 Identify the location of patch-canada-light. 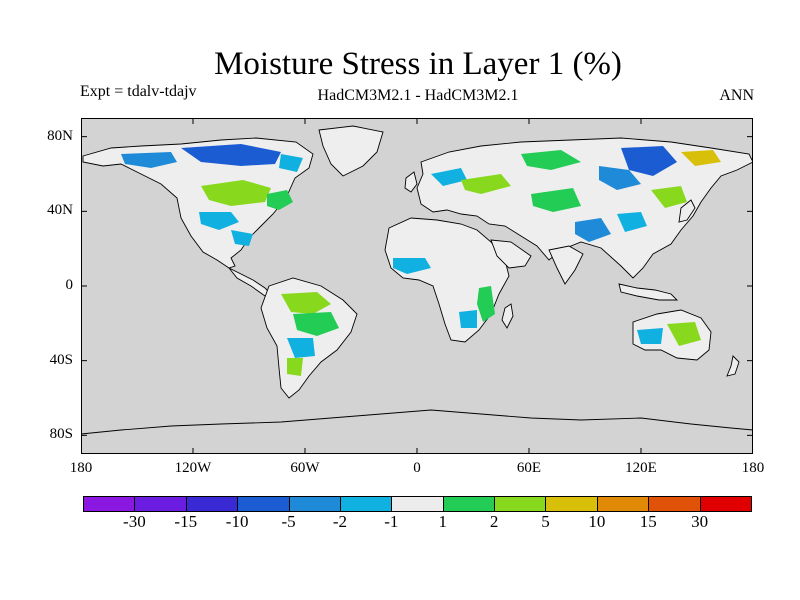
(291, 163).